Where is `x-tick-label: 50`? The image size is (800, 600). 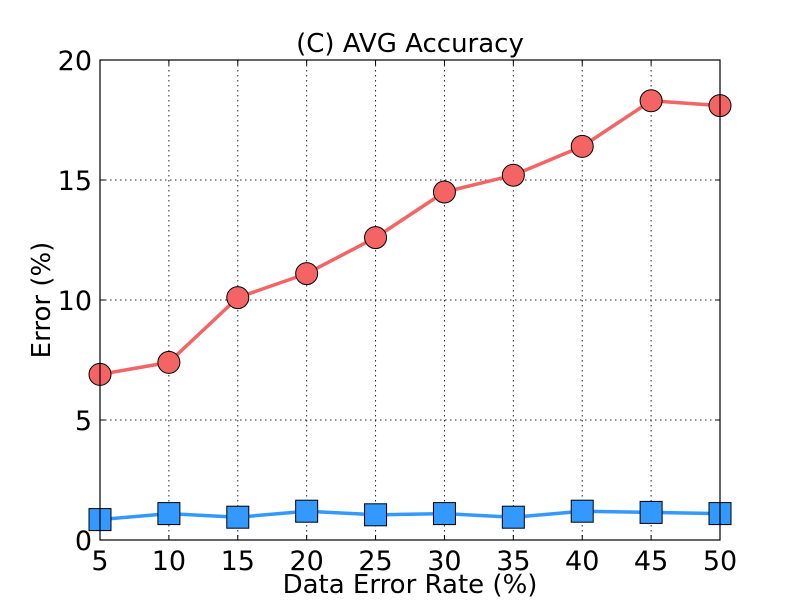 x-tick-label: 50 is located at coordinates (720, 561).